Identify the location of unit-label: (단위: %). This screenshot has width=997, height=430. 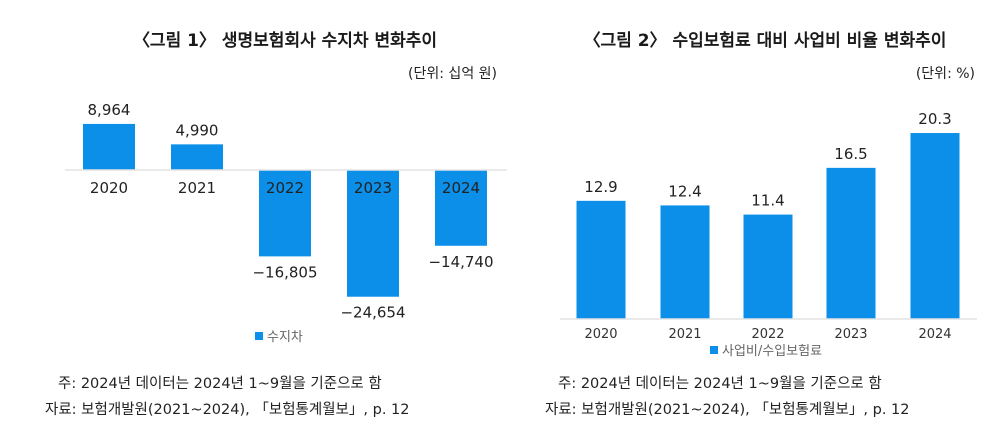
(945, 74).